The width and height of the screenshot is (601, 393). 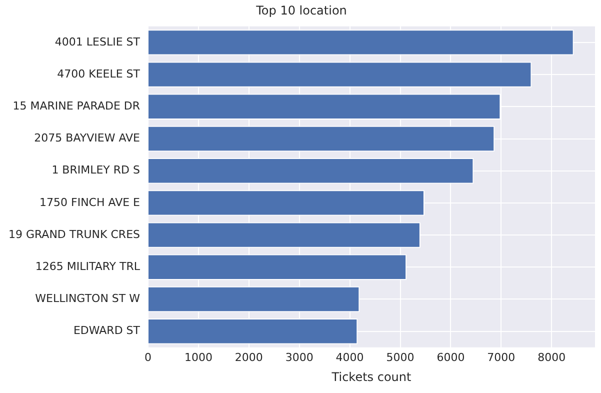 What do you see at coordinates (552, 357) in the screenshot?
I see `x-tick-label: 8000` at bounding box center [552, 357].